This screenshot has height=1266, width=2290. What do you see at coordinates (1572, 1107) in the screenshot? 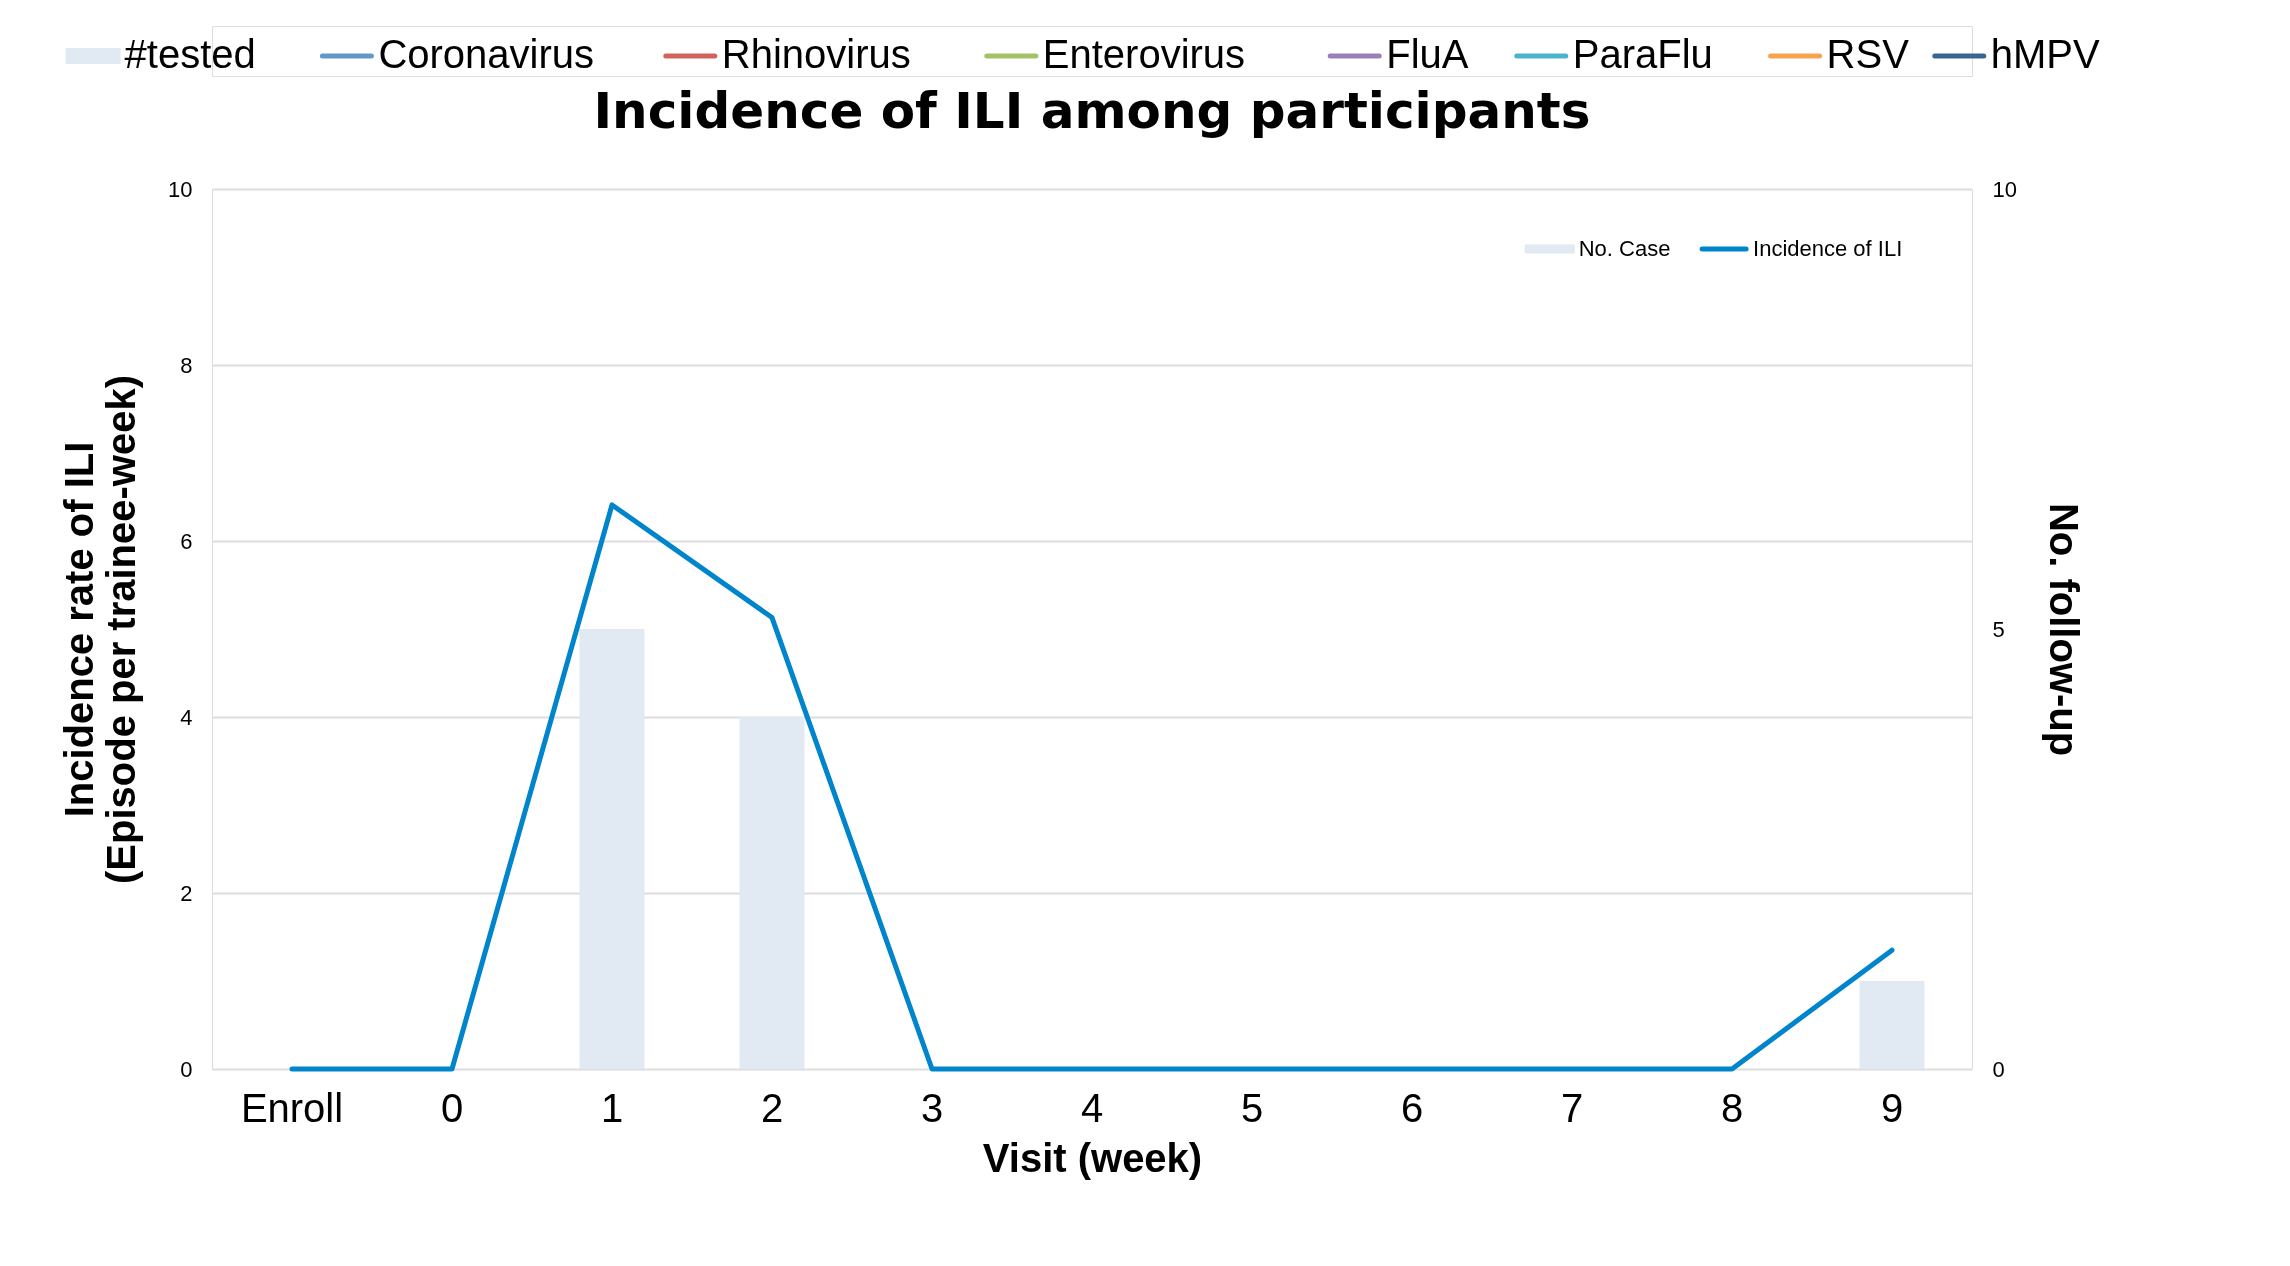
I see `x-tick-label: 7` at bounding box center [1572, 1107].